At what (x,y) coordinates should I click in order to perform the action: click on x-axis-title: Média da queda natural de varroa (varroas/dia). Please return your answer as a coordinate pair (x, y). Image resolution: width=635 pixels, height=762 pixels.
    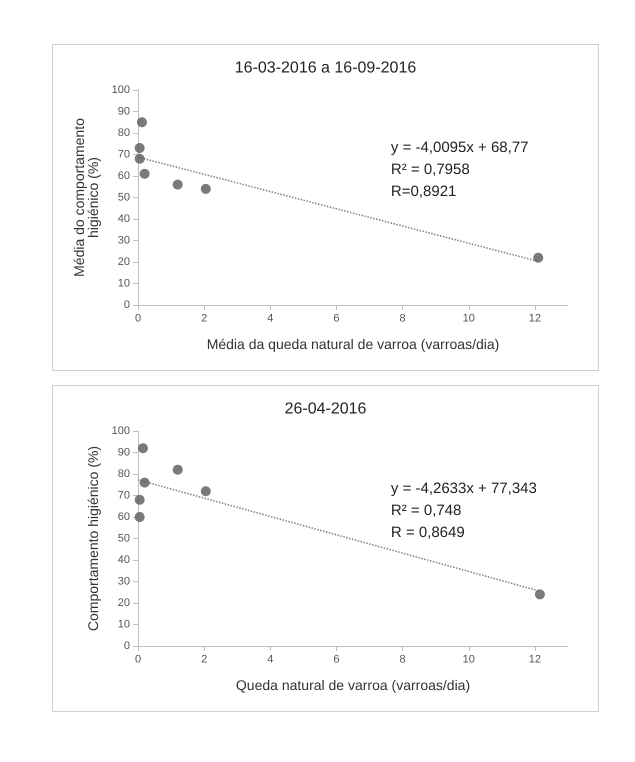
    Looking at the image, I should click on (353, 344).